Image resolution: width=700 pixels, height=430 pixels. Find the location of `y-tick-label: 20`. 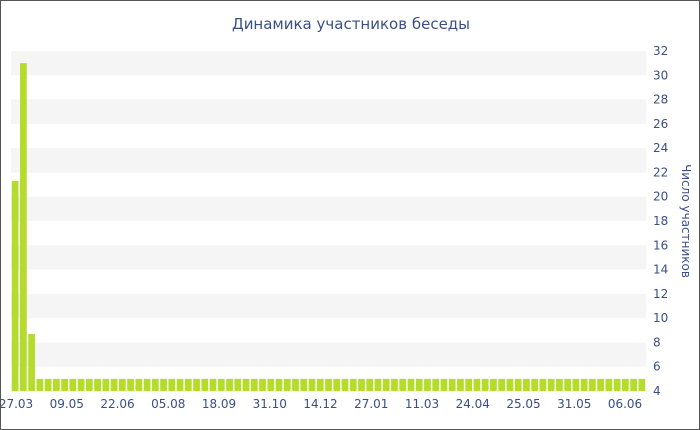

y-tick-label: 20 is located at coordinates (660, 197).